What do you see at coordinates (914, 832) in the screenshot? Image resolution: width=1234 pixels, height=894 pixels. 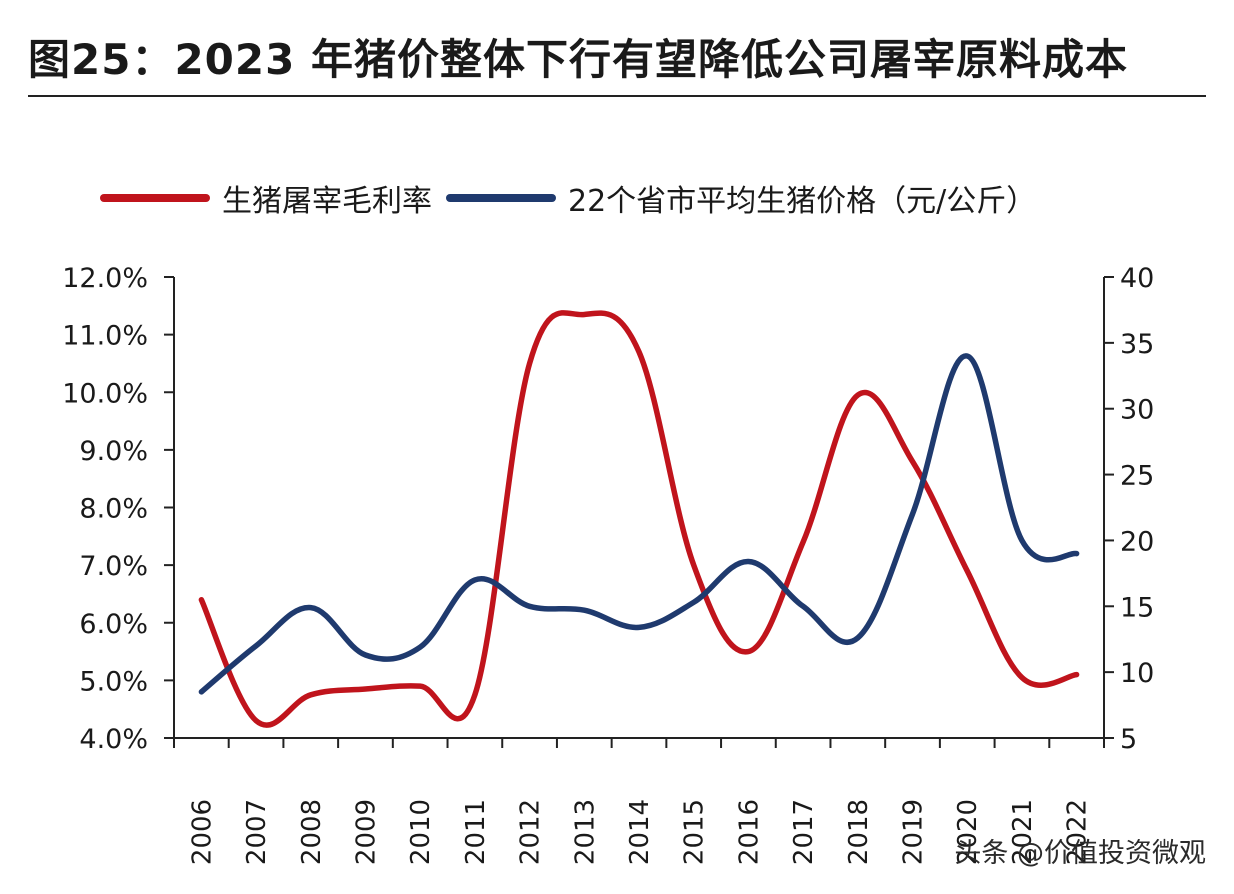 I see `x-tick-label: 2019` at bounding box center [914, 832].